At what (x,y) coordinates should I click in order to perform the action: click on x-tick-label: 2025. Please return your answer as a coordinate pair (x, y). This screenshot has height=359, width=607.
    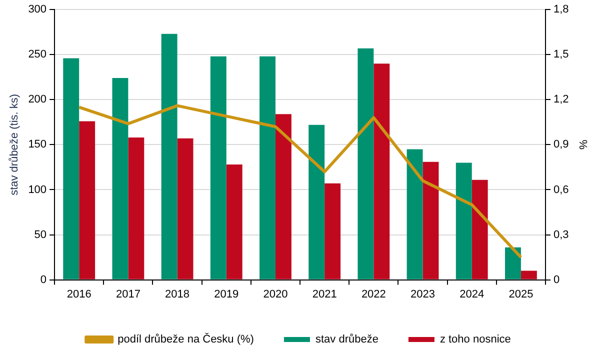
    Looking at the image, I should click on (521, 294).